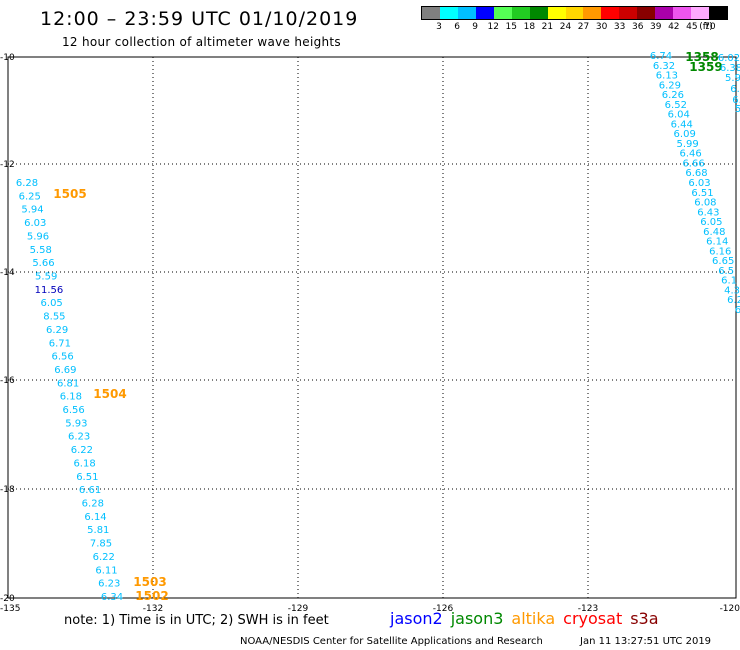  Describe the element at coordinates (49, 290) in the screenshot. I see `wave-height-label: 11.56` at that location.